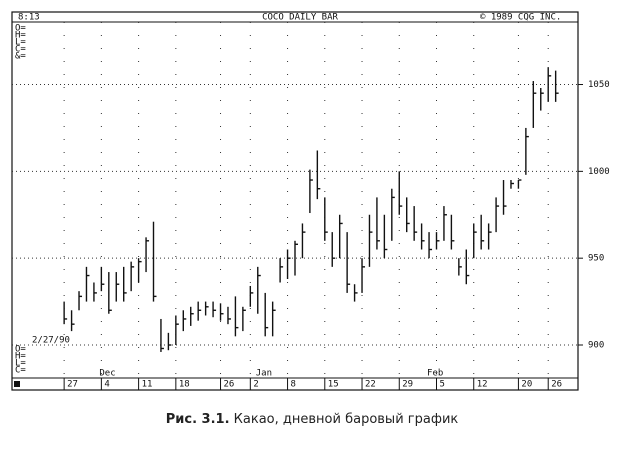 This screenshot has width=624, height=450. What do you see at coordinates (107, 374) in the screenshot?
I see `month-label: Dec` at bounding box center [107, 374].